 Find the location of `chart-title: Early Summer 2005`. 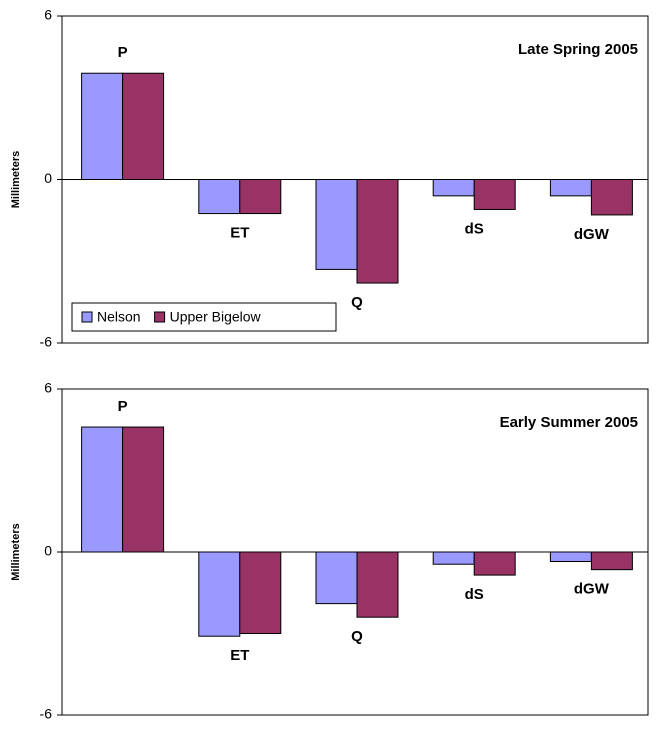

chart-title: Early Summer 2005 is located at coordinates (569, 422).